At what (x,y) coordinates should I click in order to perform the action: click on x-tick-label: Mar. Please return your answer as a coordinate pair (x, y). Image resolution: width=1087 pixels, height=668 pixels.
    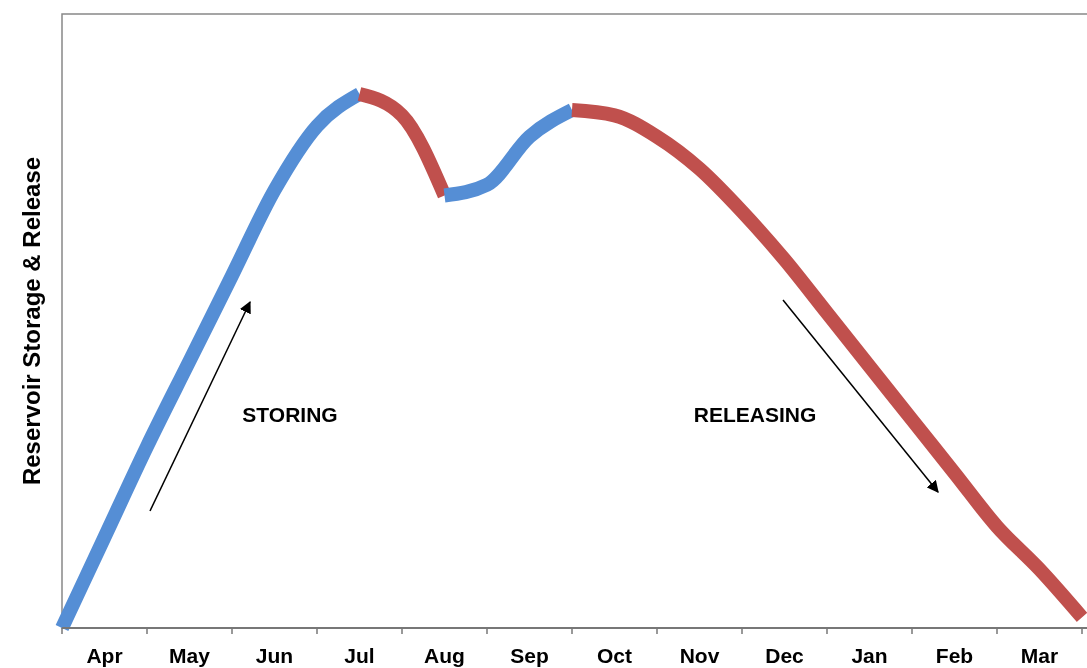
    Looking at the image, I should click on (1039, 655).